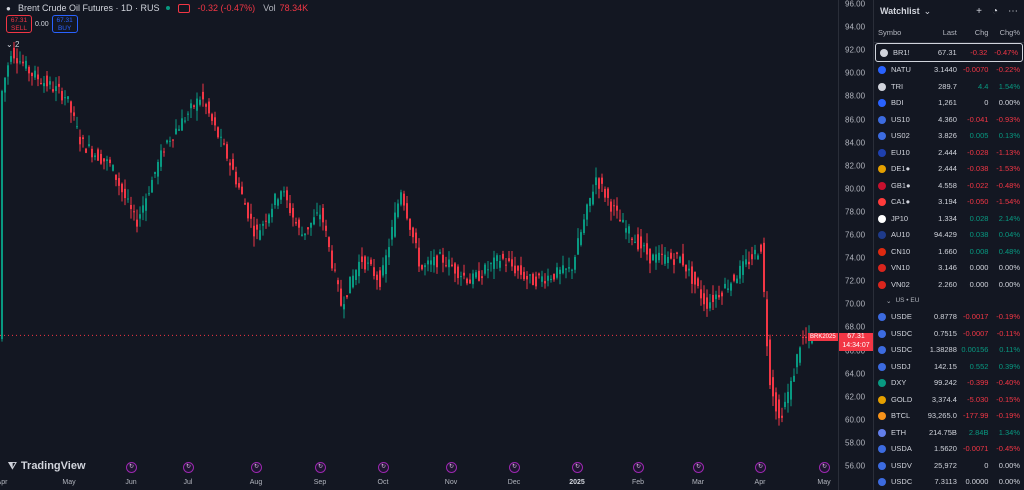 The height and width of the screenshot is (490, 1024). What do you see at coordinates (949, 70) in the screenshot?
I see `watchlist-row: NATU 3.1440 -0.0070 -0.22%` at bounding box center [949, 70].